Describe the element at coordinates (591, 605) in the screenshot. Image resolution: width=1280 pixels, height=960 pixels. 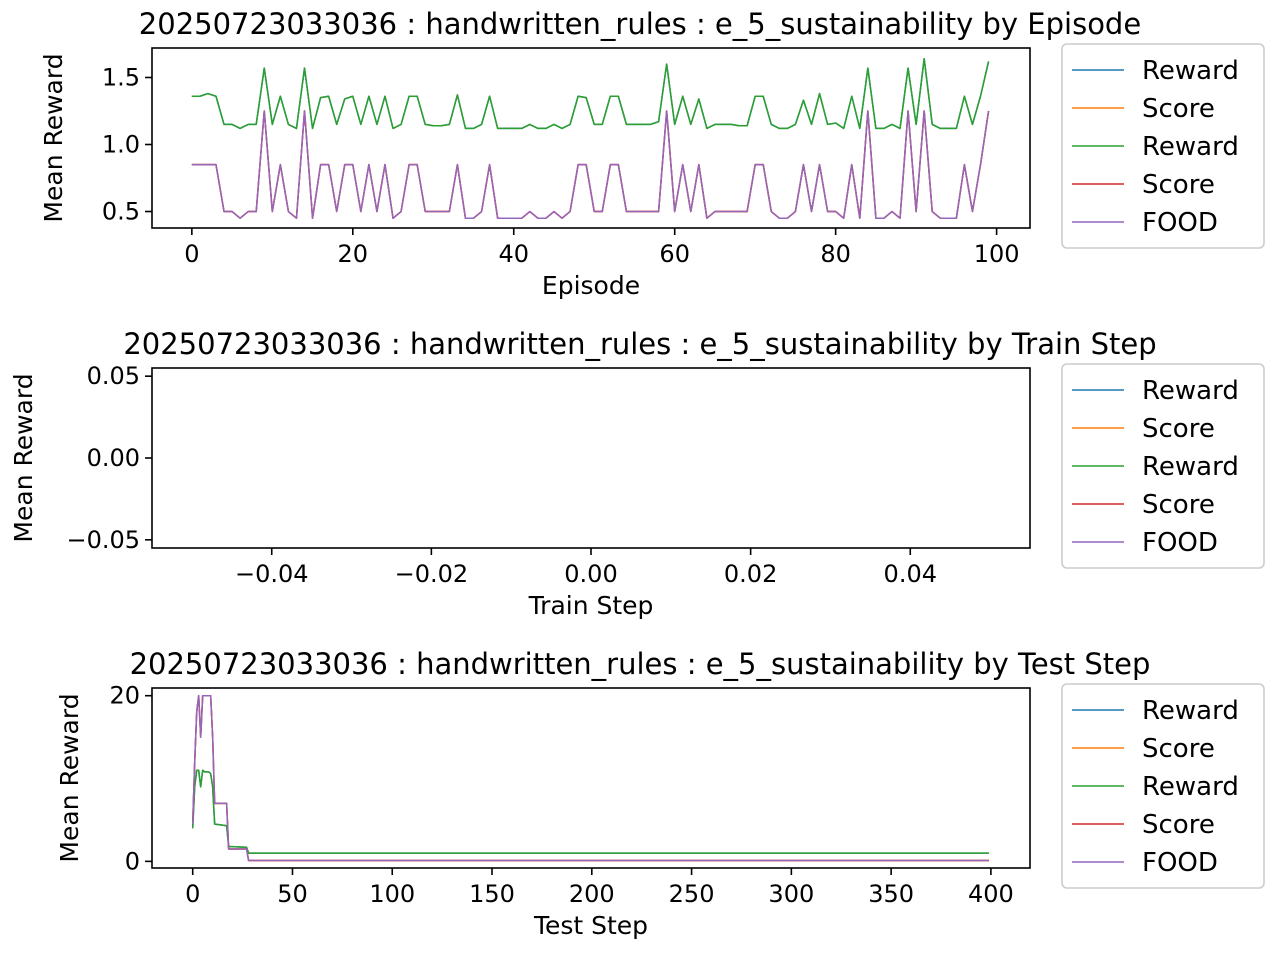
I see `train-step-plot-xlabel: Train Step` at that location.